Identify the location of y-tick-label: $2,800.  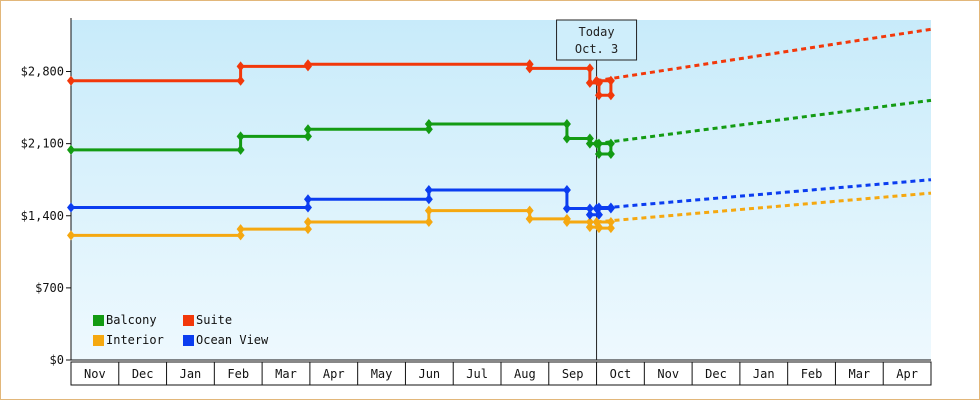
(42, 72).